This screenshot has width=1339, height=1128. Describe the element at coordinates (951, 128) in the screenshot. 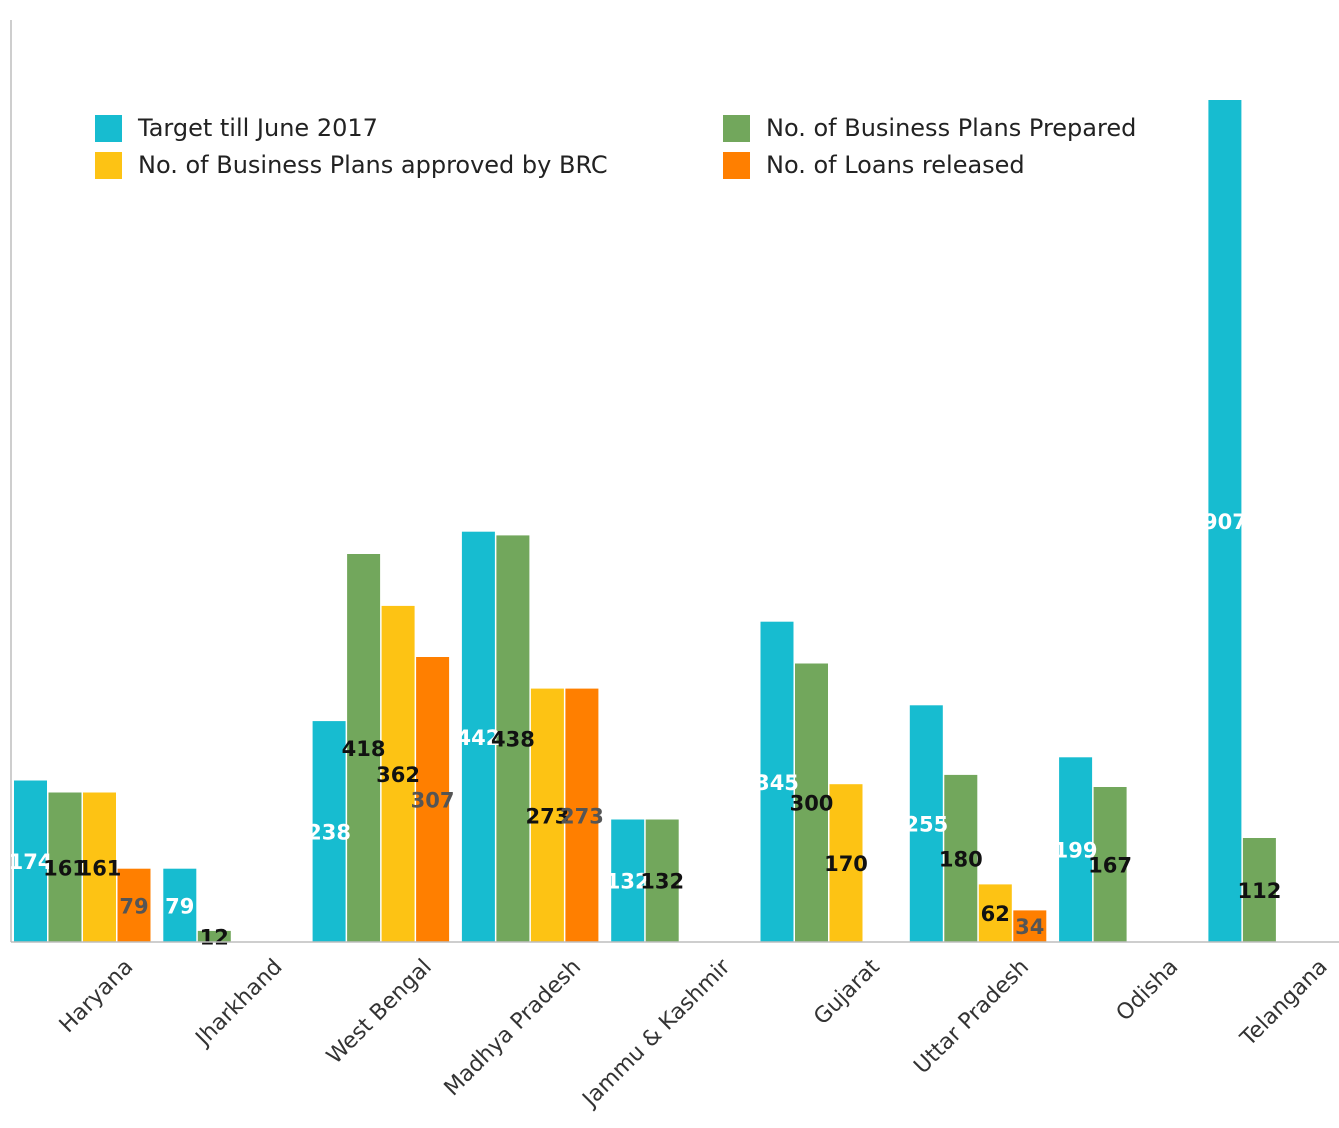

I see `legend-label-prepared: No. of Business Plans Prepared` at that location.